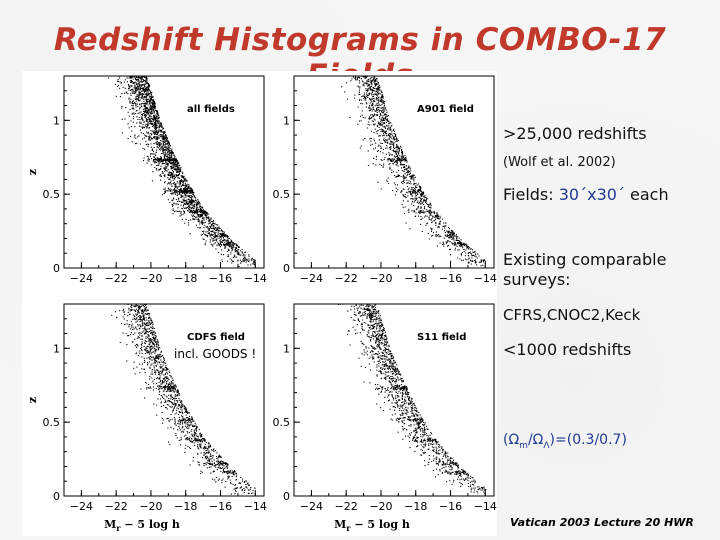 The width and height of the screenshot is (720, 540). Describe the element at coordinates (216, 337) in the screenshot. I see `panel-label: CDFS field` at that location.